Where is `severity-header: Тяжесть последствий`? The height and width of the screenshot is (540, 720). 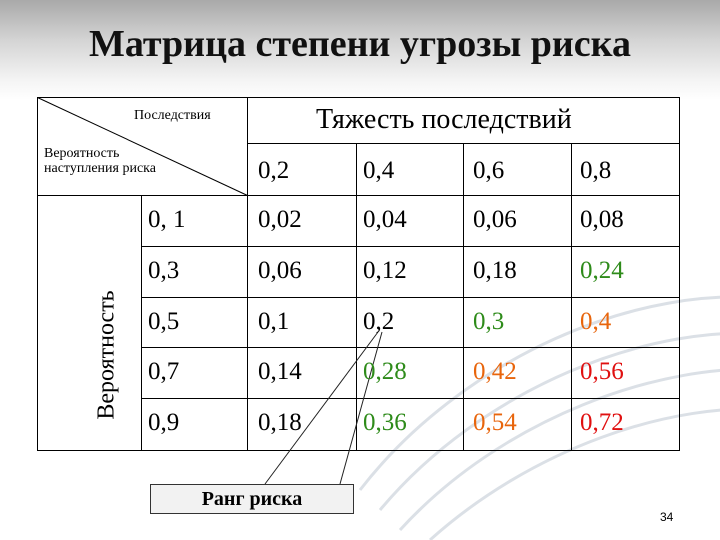 severity-header: Тяжесть последствий is located at coordinates (444, 119).